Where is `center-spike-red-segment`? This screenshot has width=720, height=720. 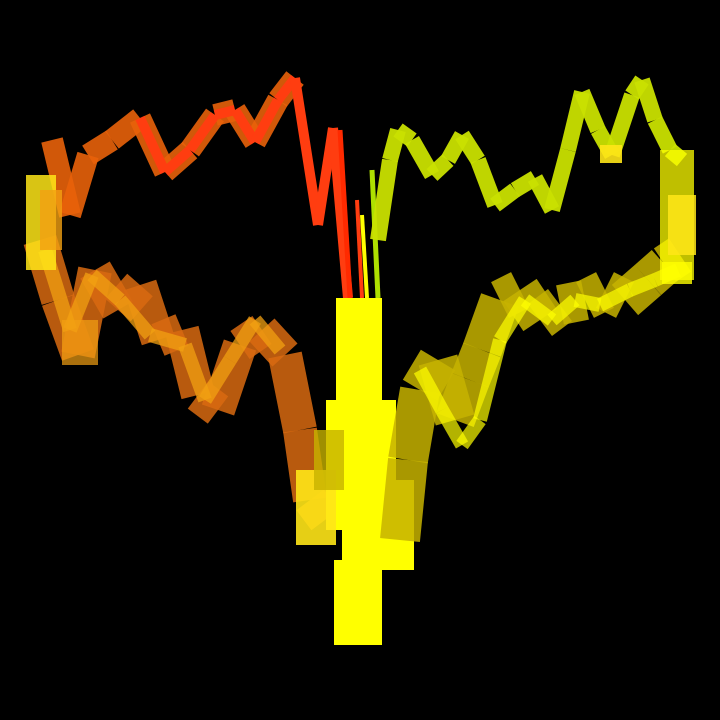
center-spike-red-segment is located at coordinates (345, 214).